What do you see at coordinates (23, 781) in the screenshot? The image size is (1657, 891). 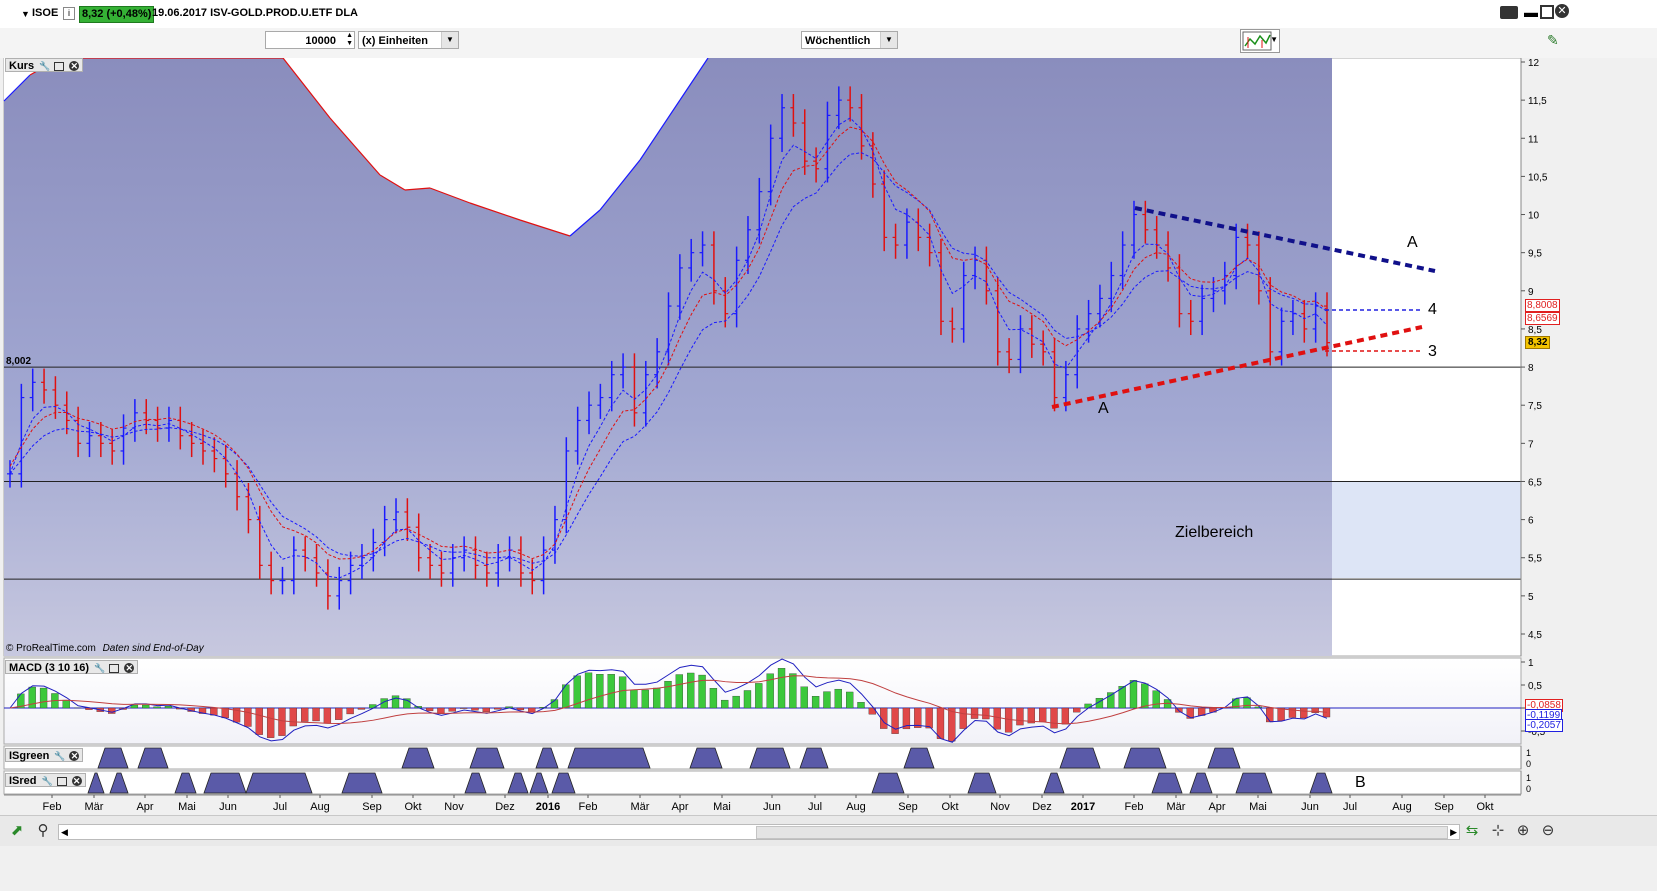 I see `isred-panel-title: ISred` at bounding box center [23, 781].